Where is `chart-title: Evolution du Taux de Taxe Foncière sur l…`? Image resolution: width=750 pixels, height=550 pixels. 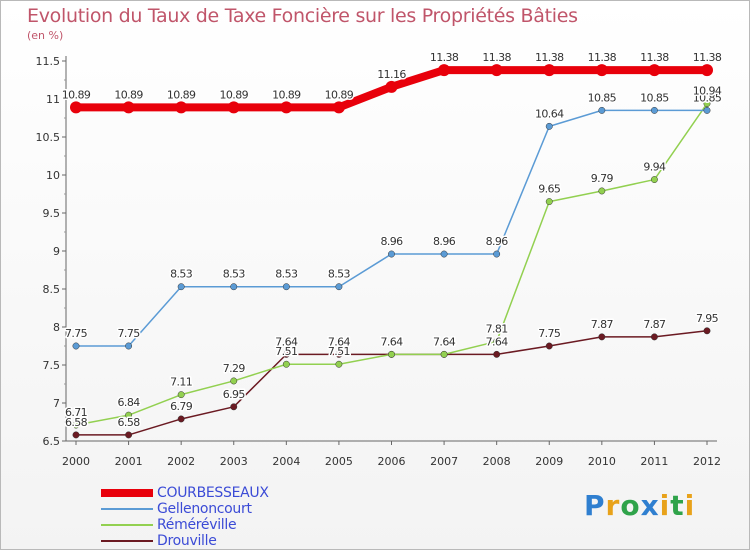 chart-title: Evolution du Taux de Taxe Foncière sur l… is located at coordinates (302, 16).